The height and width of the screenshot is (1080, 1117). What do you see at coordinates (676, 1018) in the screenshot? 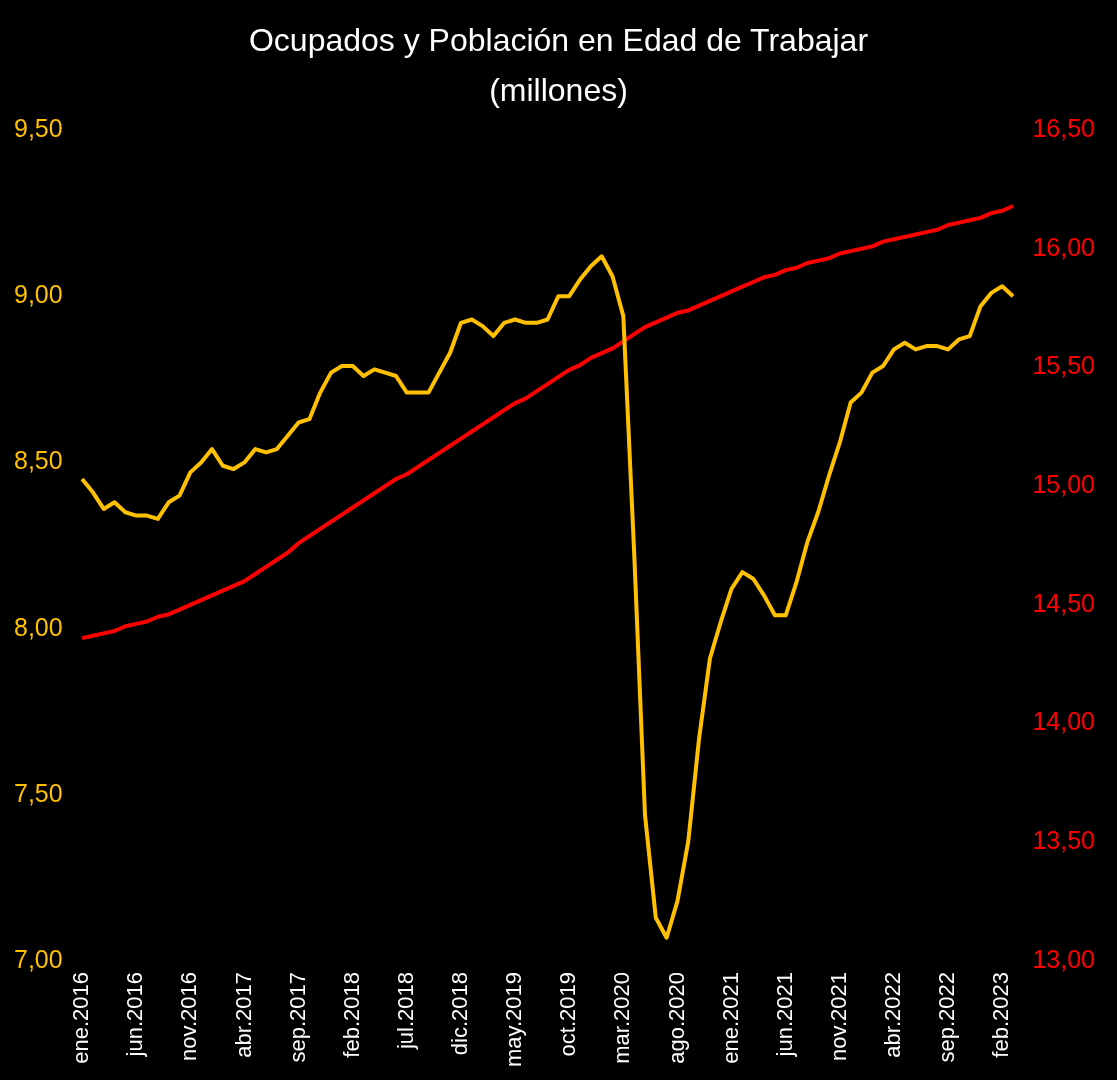
I see `x-tick-label: ago.2020` at bounding box center [676, 1018].